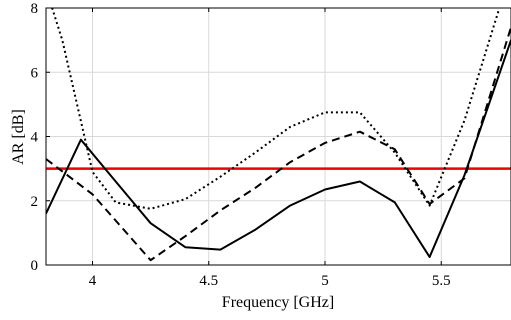  What do you see at coordinates (93, 281) in the screenshot?
I see `x-tick-label: 4` at bounding box center [93, 281].